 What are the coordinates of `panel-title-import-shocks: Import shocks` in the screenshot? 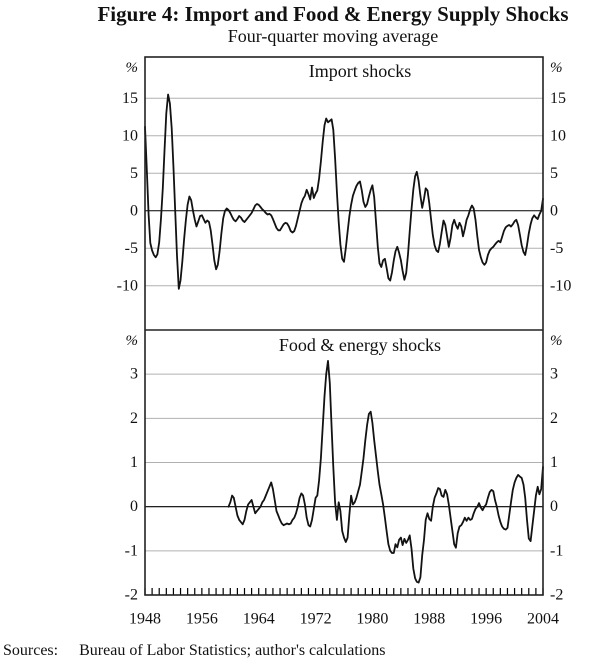 It's located at (360, 71).